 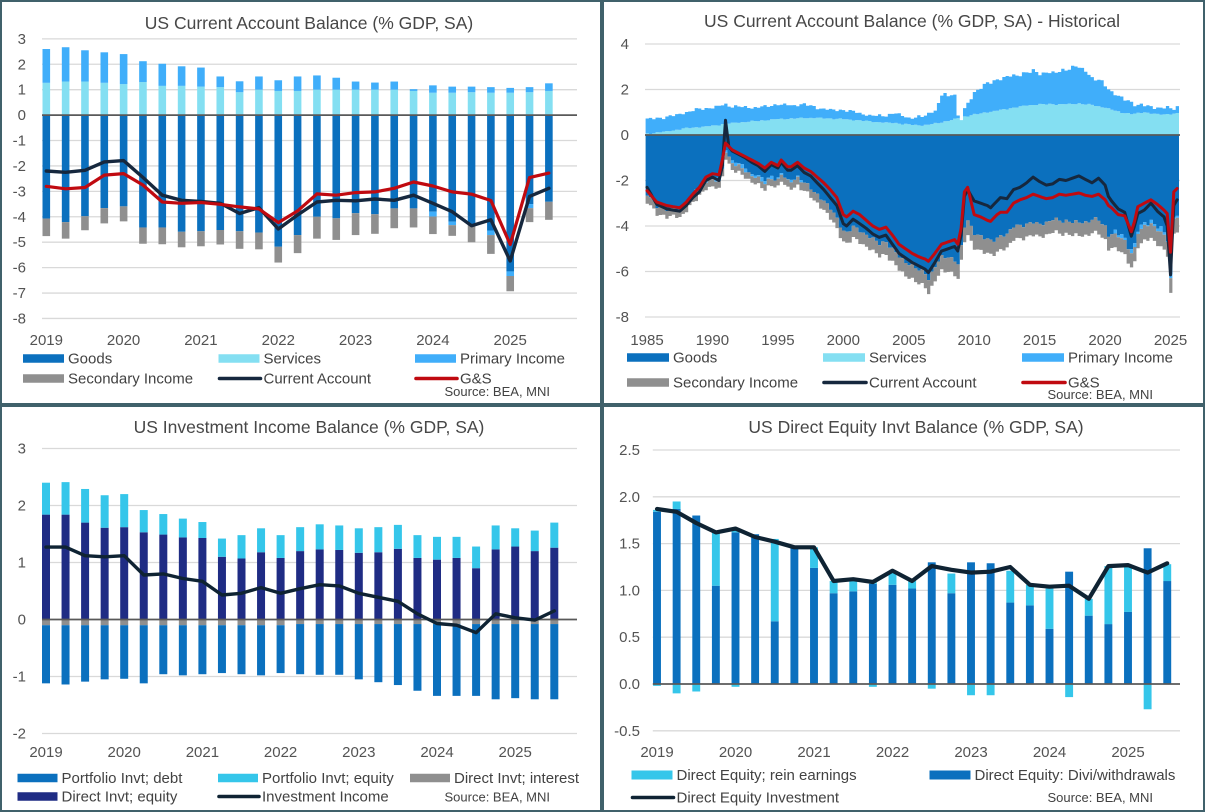 What do you see at coordinates (629, 450) in the screenshot?
I see `svg-text: 2.5` at bounding box center [629, 450].